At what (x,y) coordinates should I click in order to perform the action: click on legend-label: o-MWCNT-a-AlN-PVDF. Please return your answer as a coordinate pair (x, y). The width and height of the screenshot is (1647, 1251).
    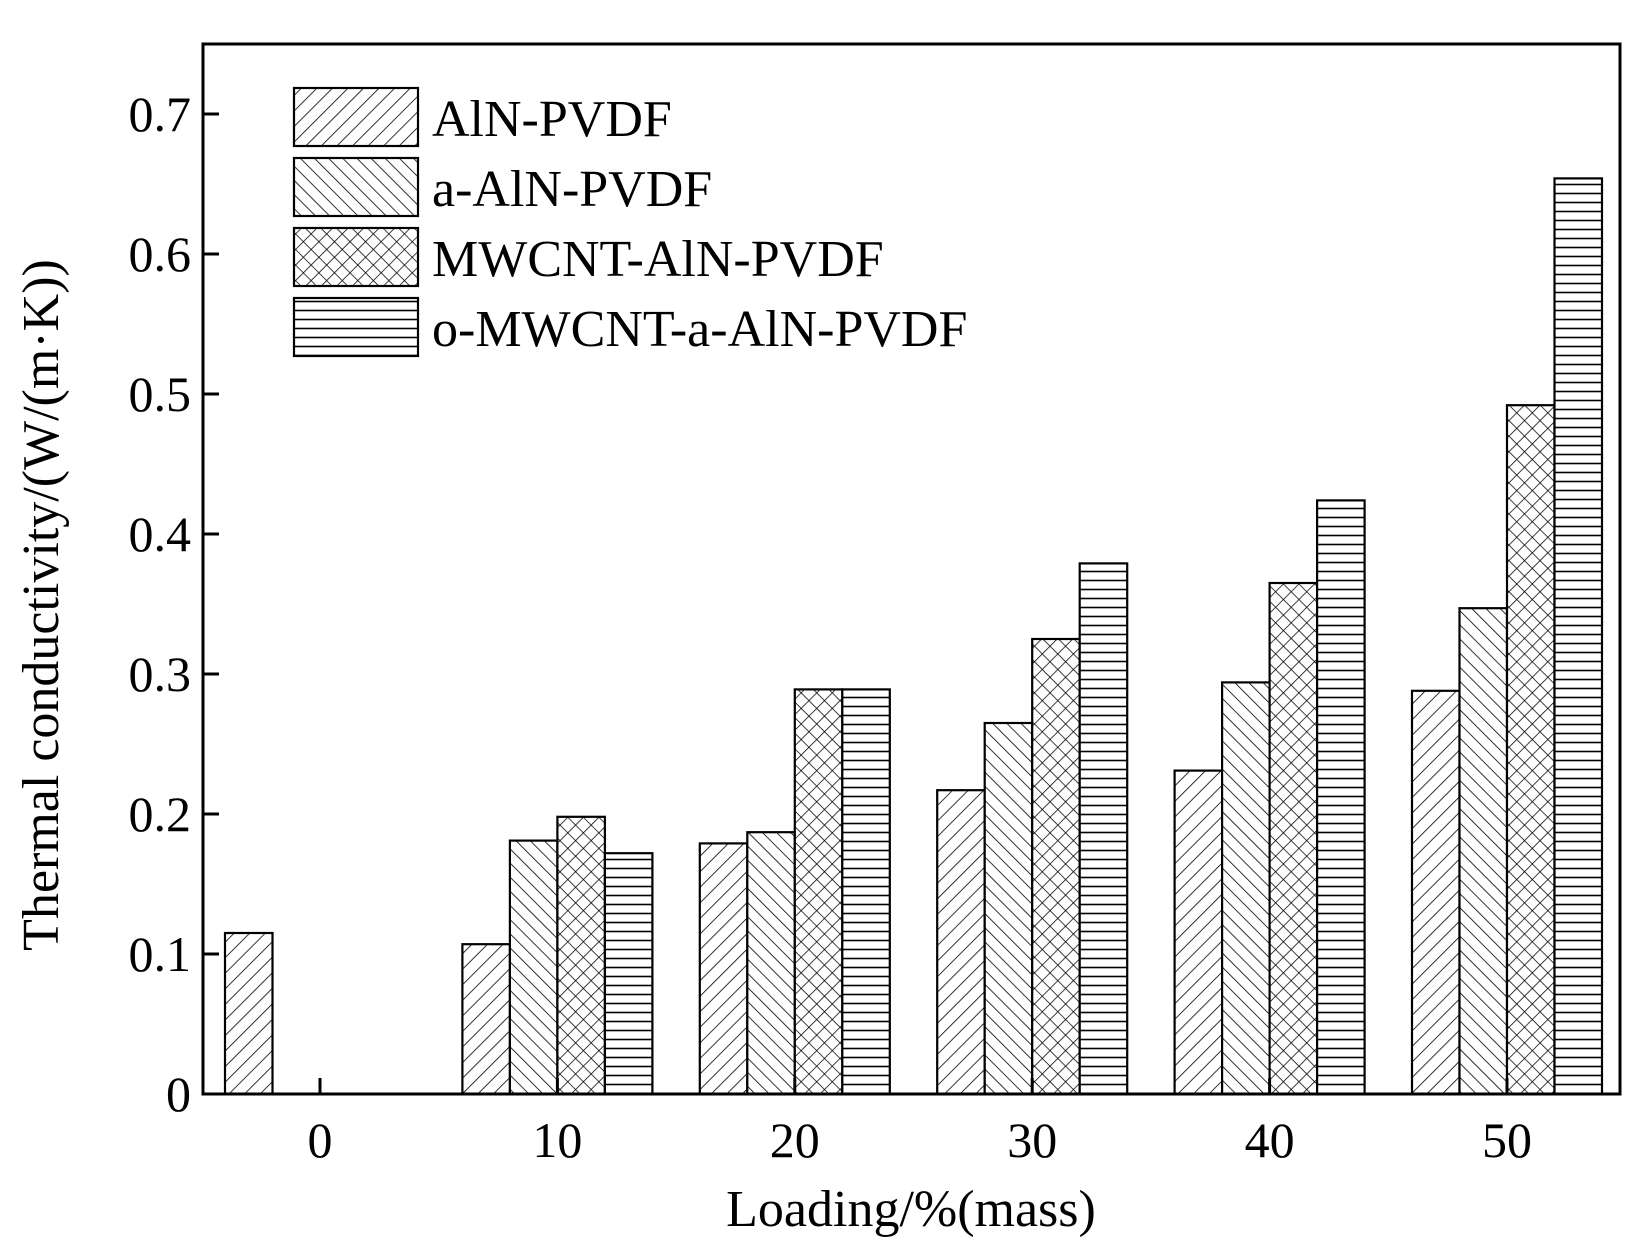
    Looking at the image, I should click on (699, 329).